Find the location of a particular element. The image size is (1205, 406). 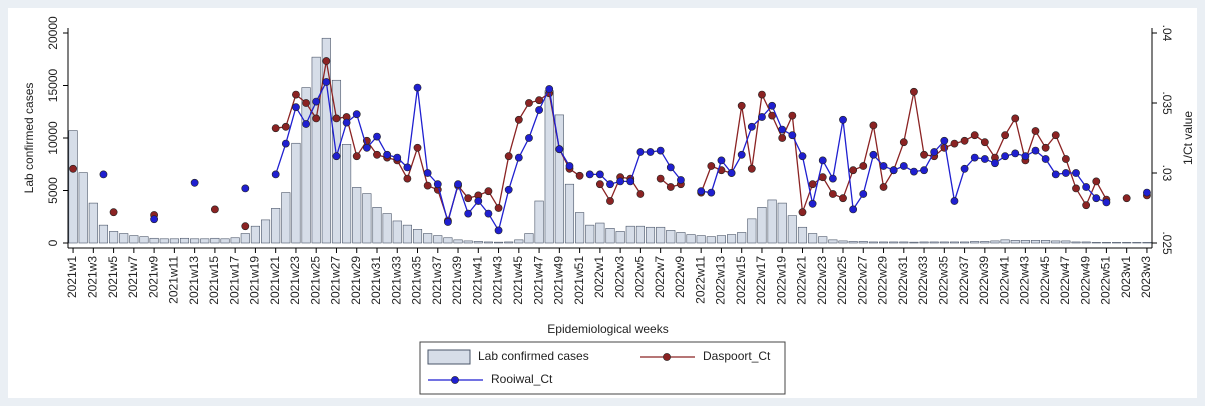

y-tick-label: 20000 is located at coordinates (53, 33).